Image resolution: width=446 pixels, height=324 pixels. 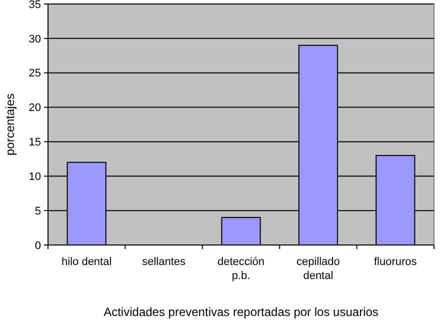 I want to click on y-tick-label: 25, so click(x=34, y=74).